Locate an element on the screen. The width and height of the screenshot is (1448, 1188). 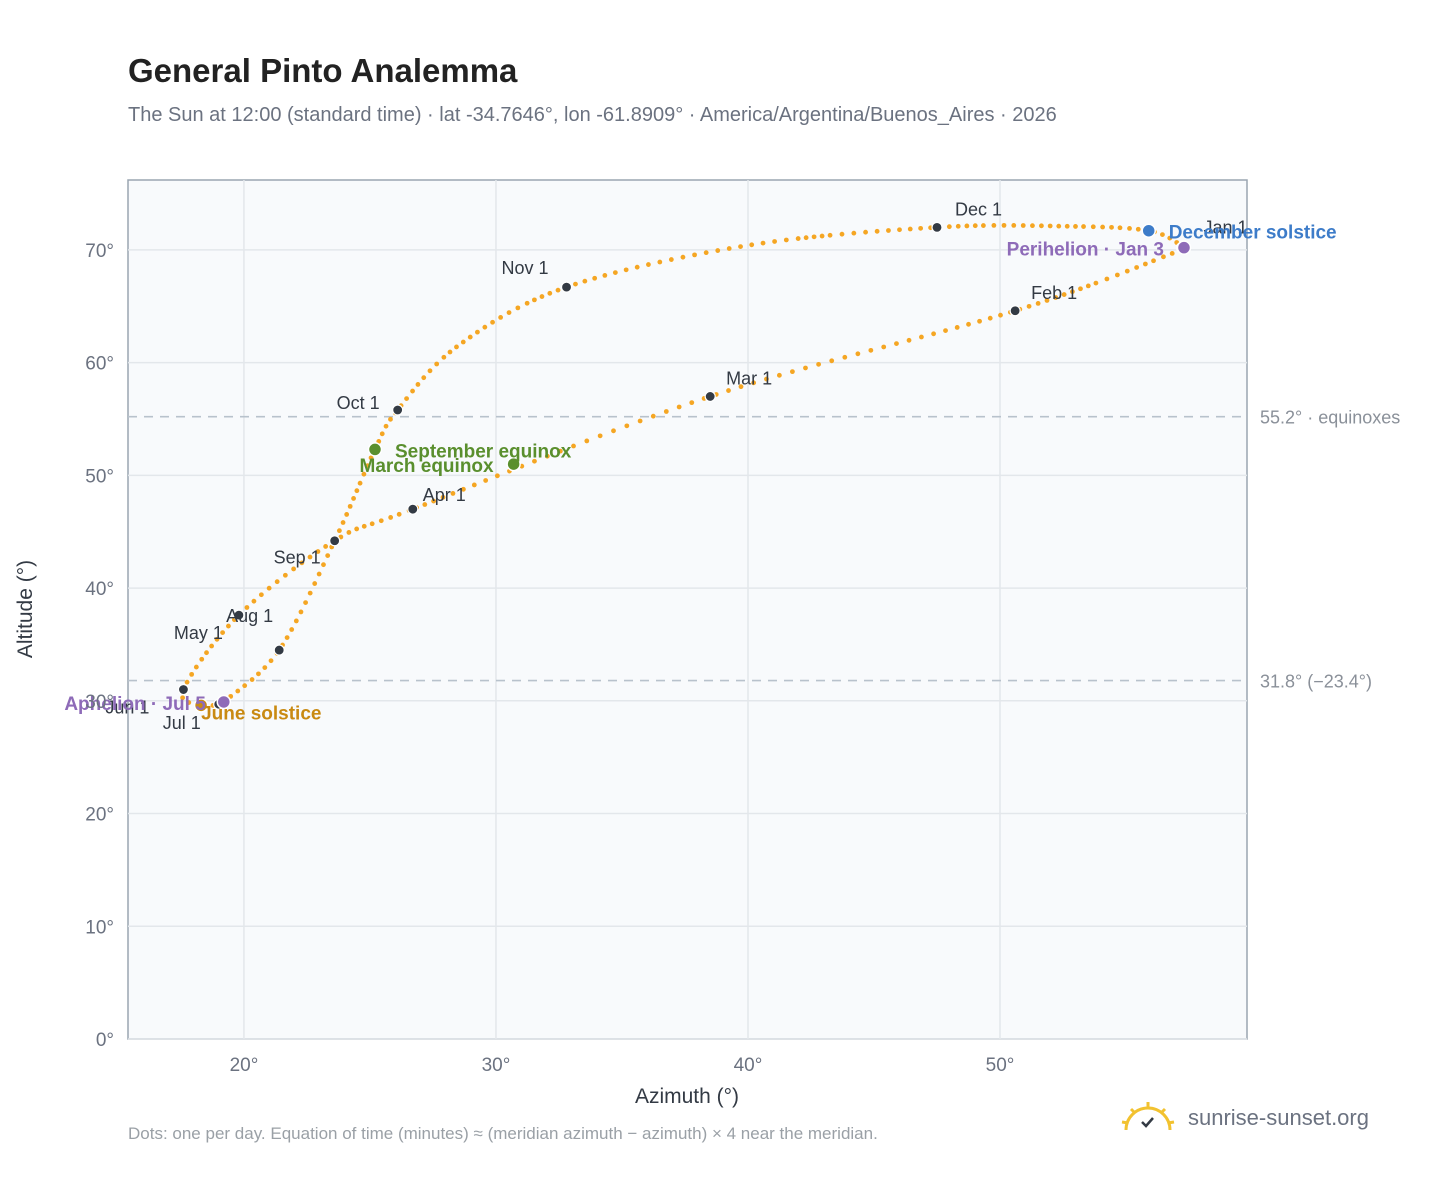
x-tick-label: 50° is located at coordinates (1000, 1065).